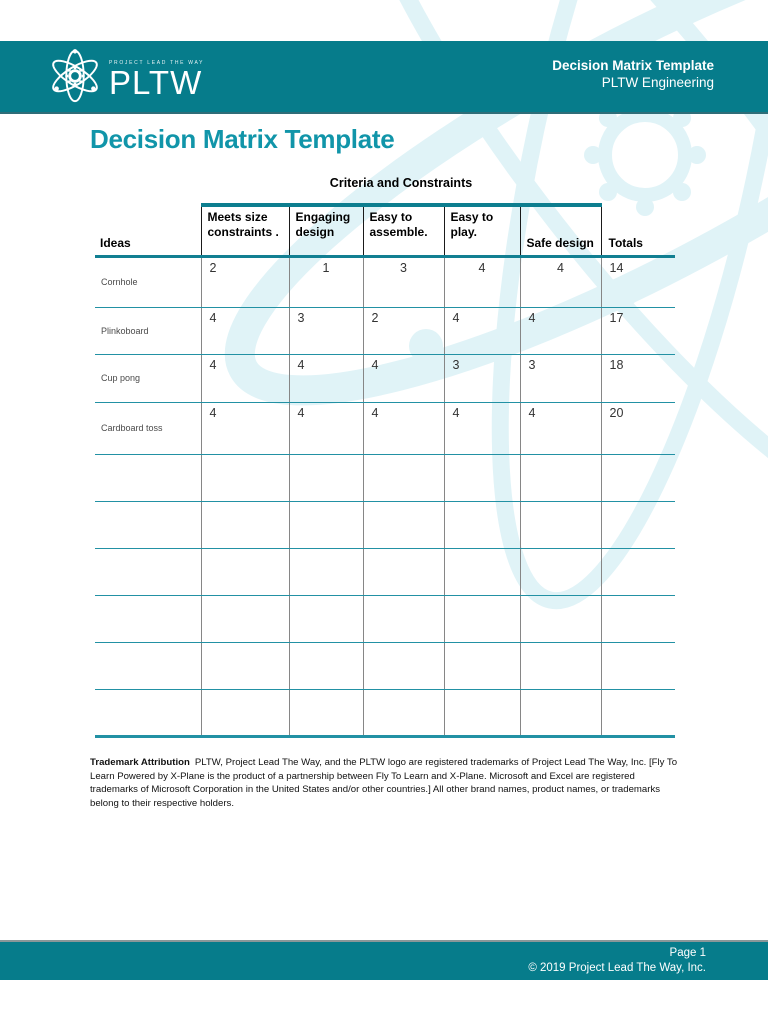 Image resolution: width=768 pixels, height=1024 pixels. Describe the element at coordinates (637, 231) in the screenshot. I see `totals-column-header: Totals` at that location.